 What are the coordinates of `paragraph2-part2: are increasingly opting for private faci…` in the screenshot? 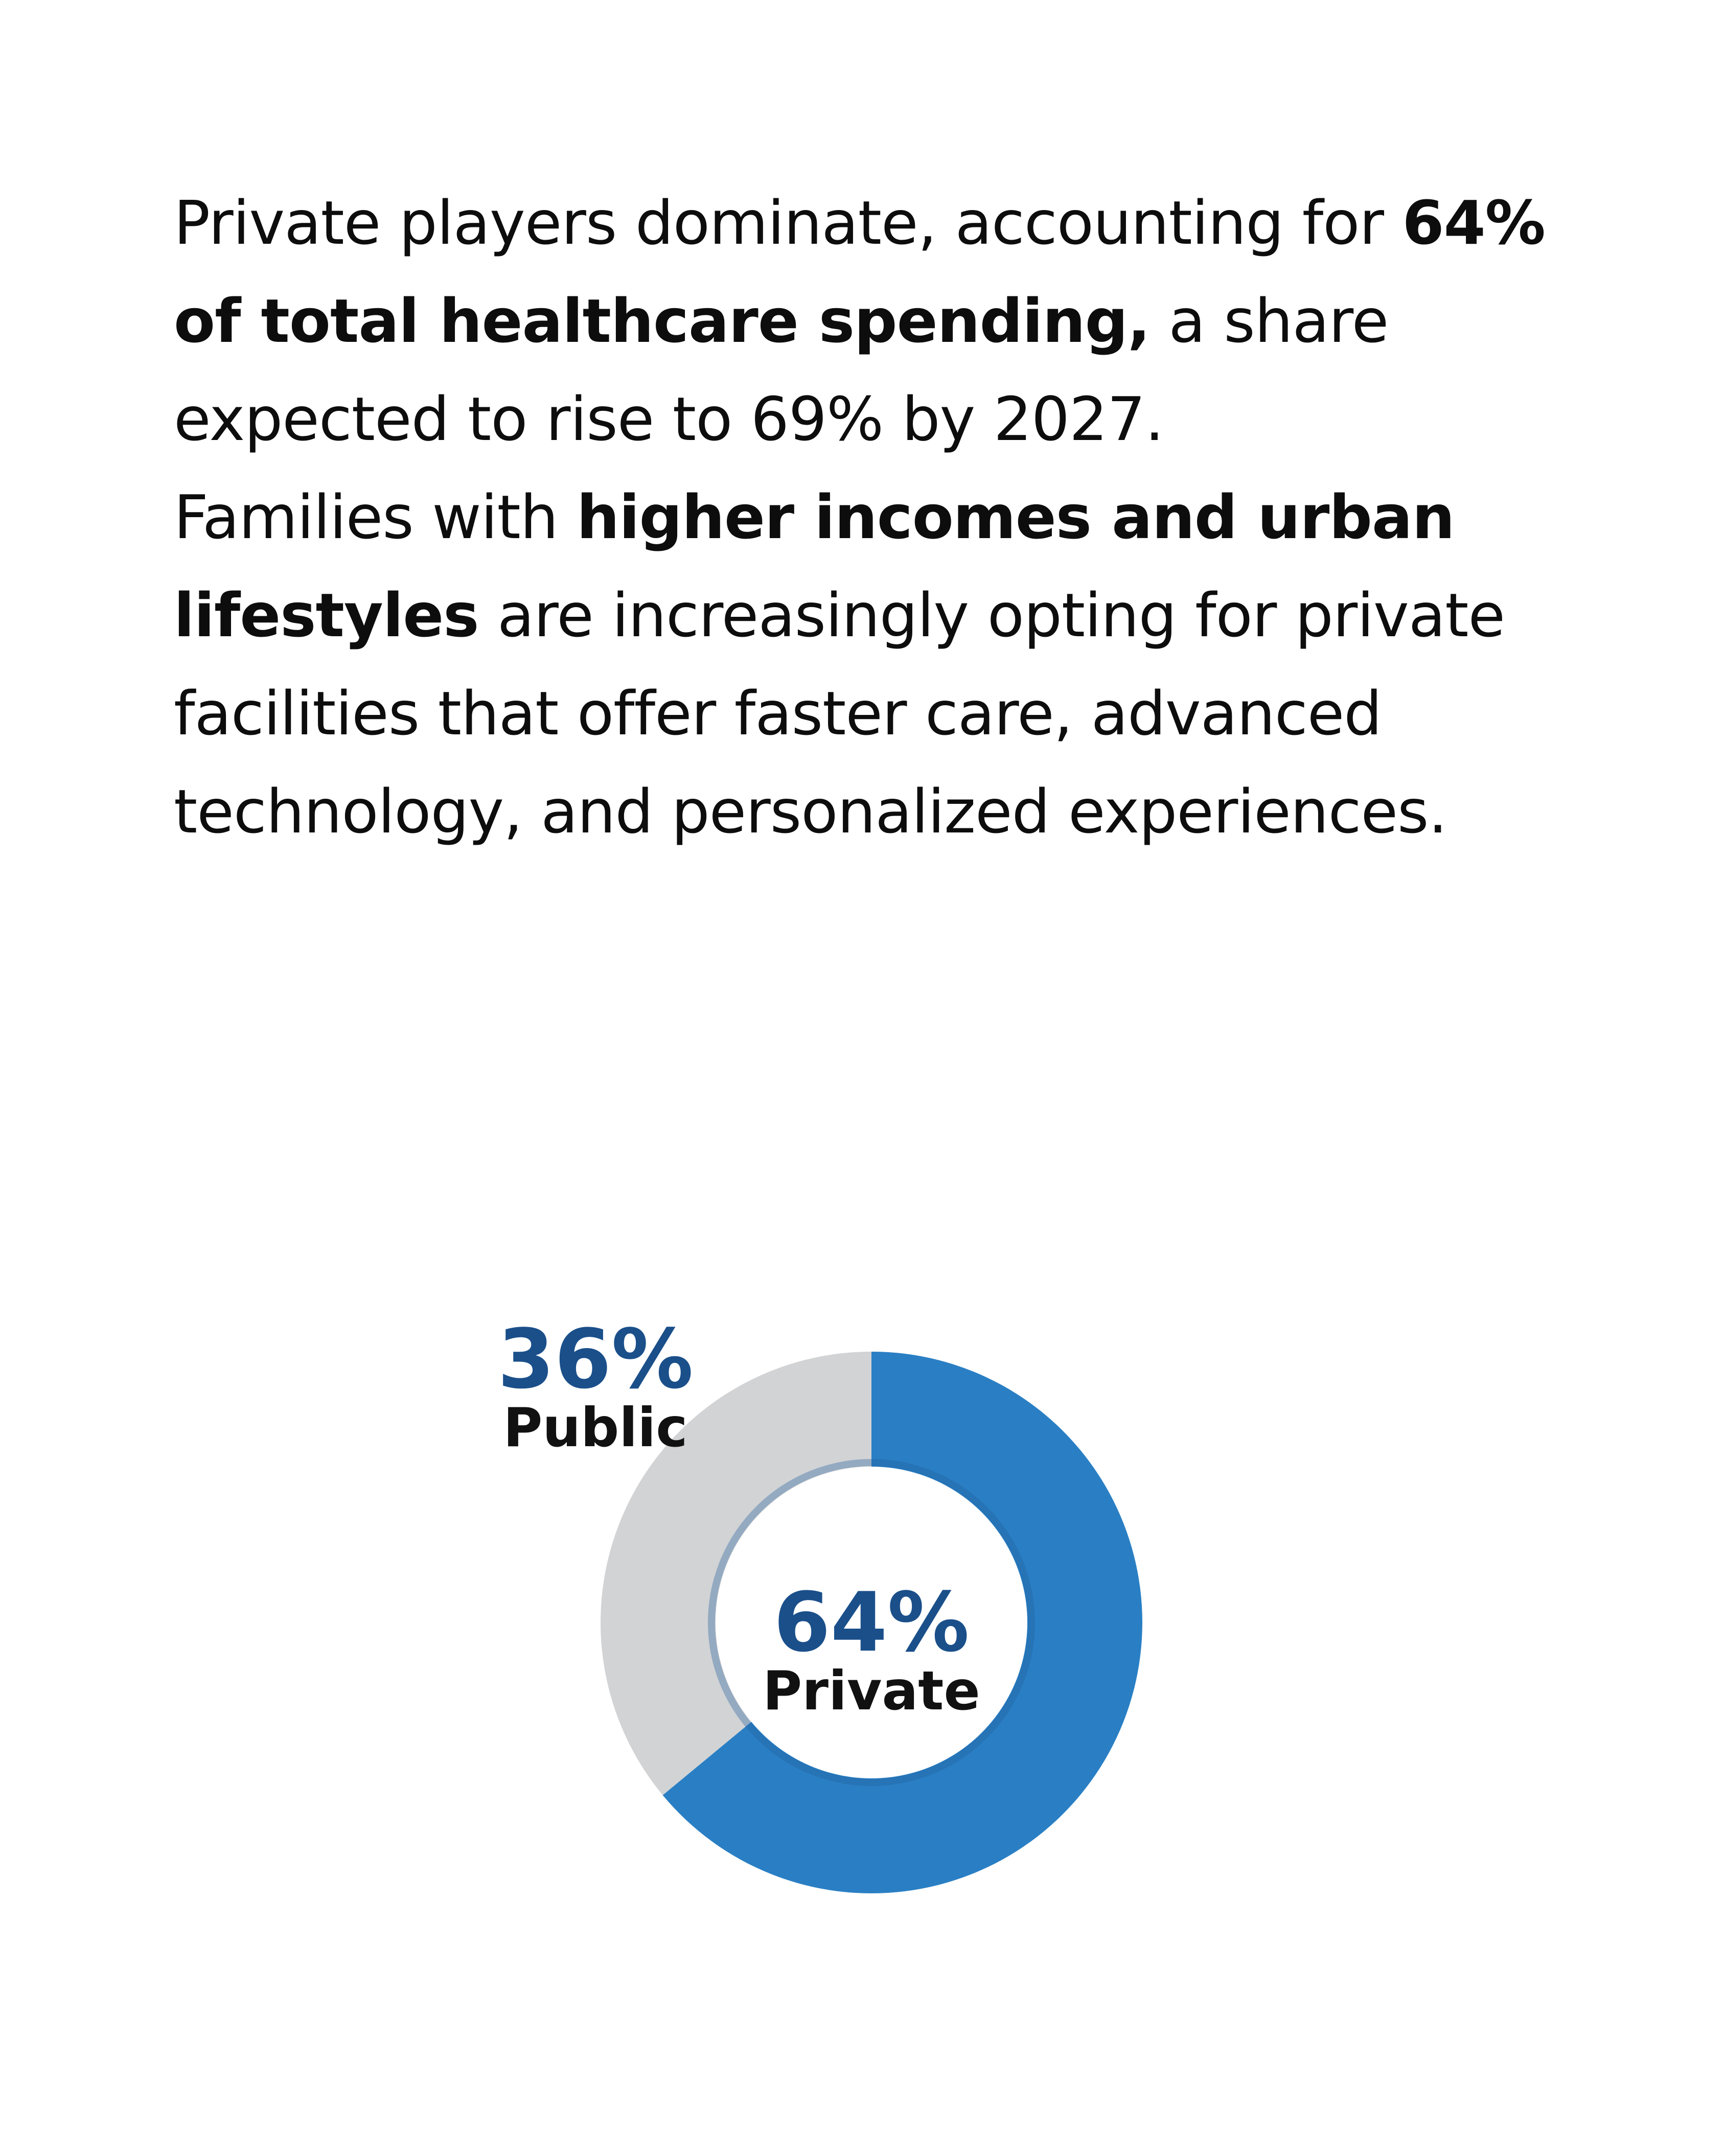 It's located at (839, 714).